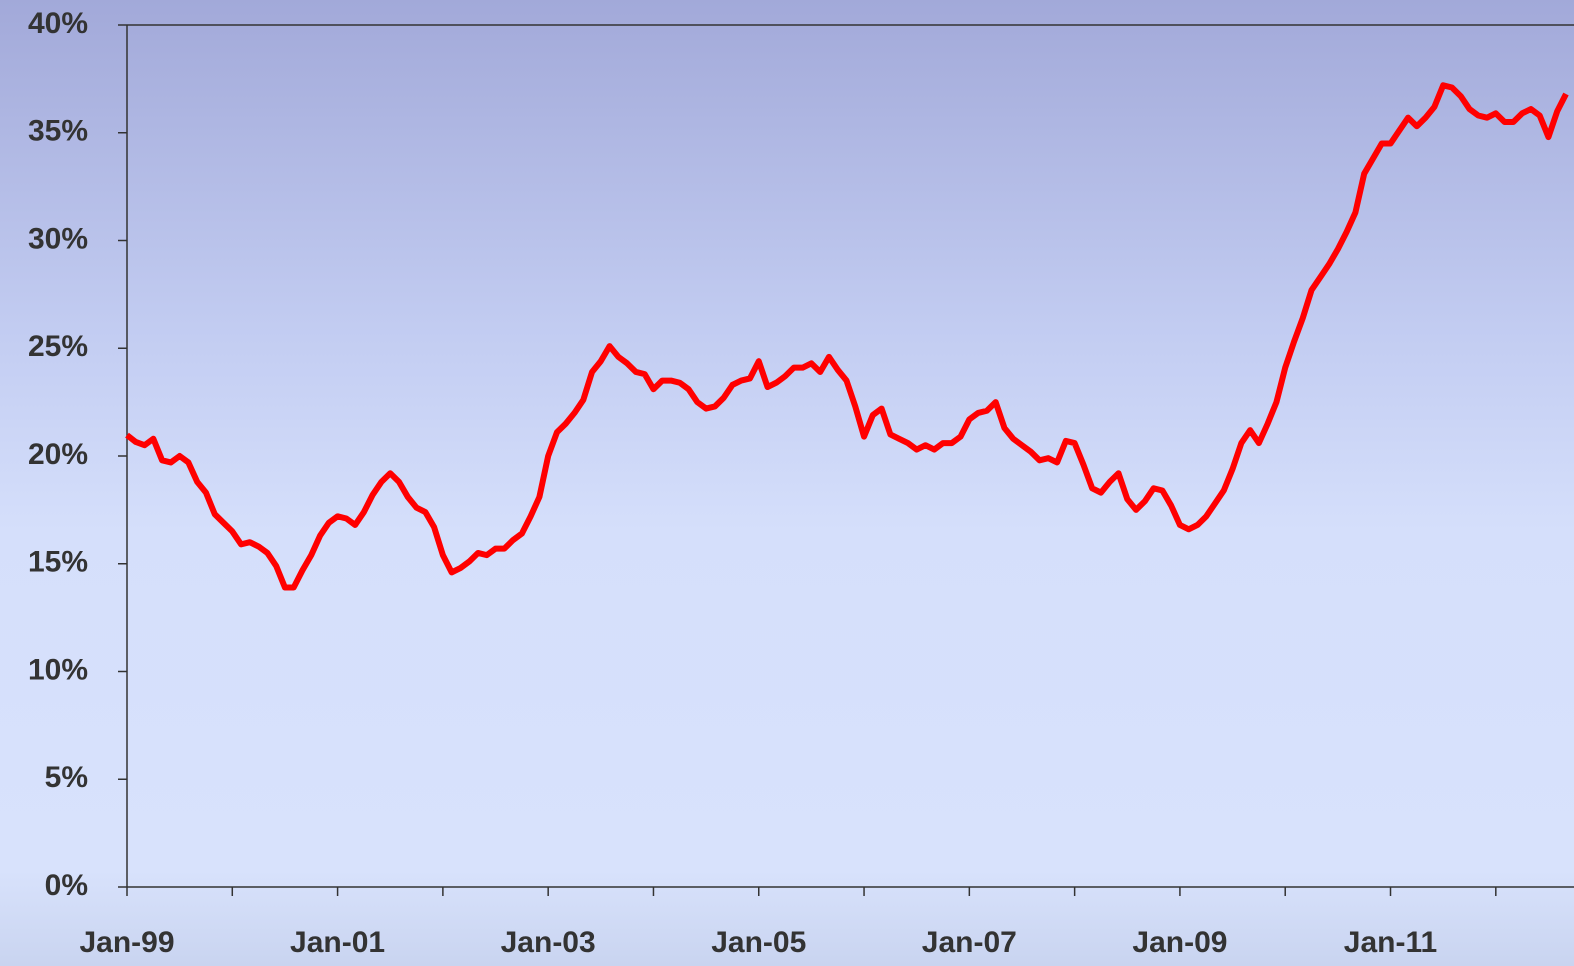 The width and height of the screenshot is (1574, 966). What do you see at coordinates (66, 885) in the screenshot?
I see `y-tick-label: 0%` at bounding box center [66, 885].